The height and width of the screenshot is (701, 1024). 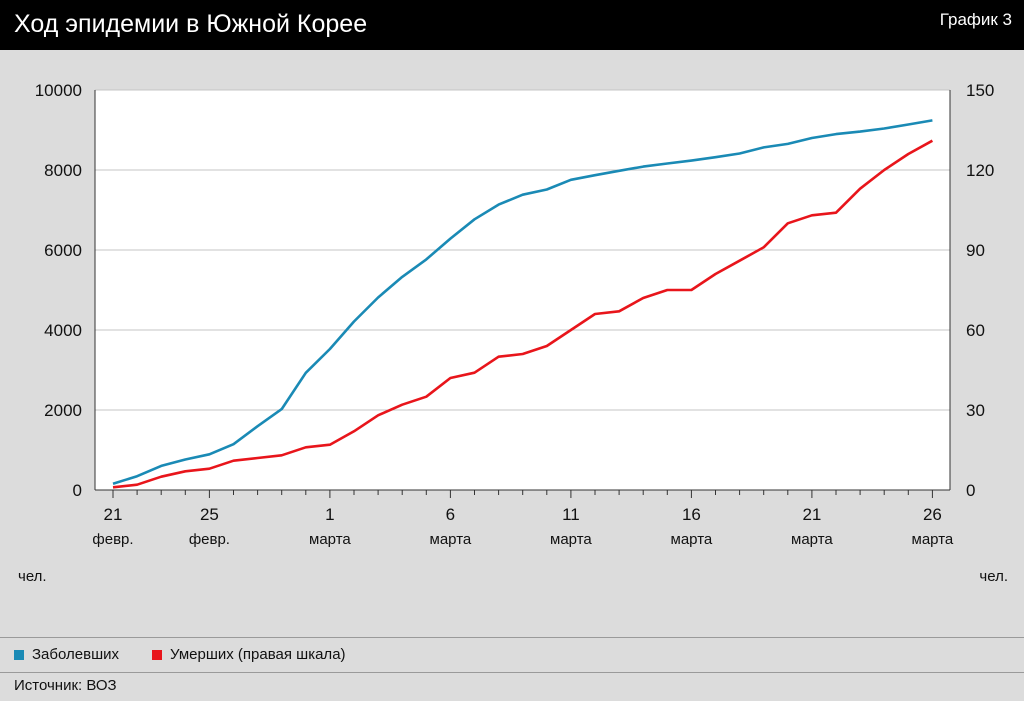 I want to click on x-tick-label-day: 16, so click(x=691, y=514).